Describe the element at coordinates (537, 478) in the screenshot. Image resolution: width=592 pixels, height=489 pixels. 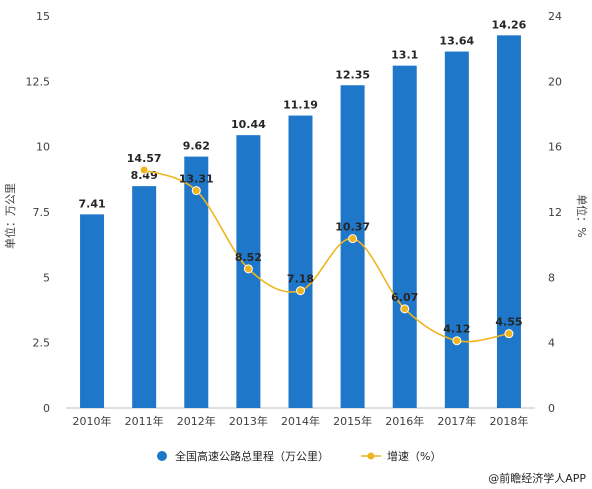
I see `credit-text: @前瞻经济学人APP` at that location.